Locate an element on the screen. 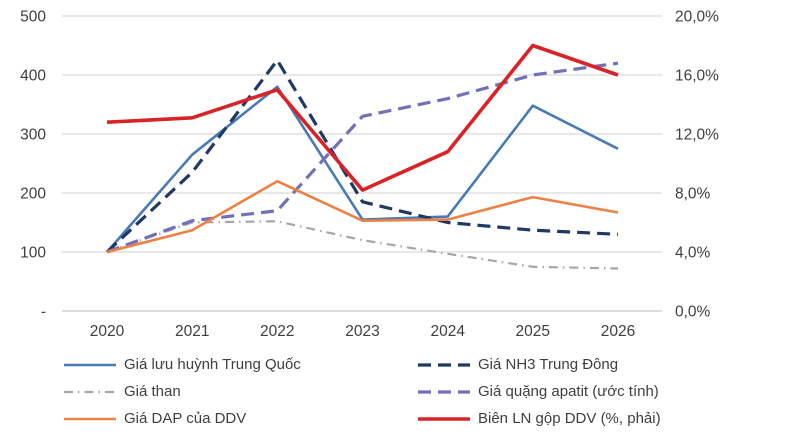 The image size is (795, 434). legend-item-4: Giá DAP của DDV is located at coordinates (241, 418).